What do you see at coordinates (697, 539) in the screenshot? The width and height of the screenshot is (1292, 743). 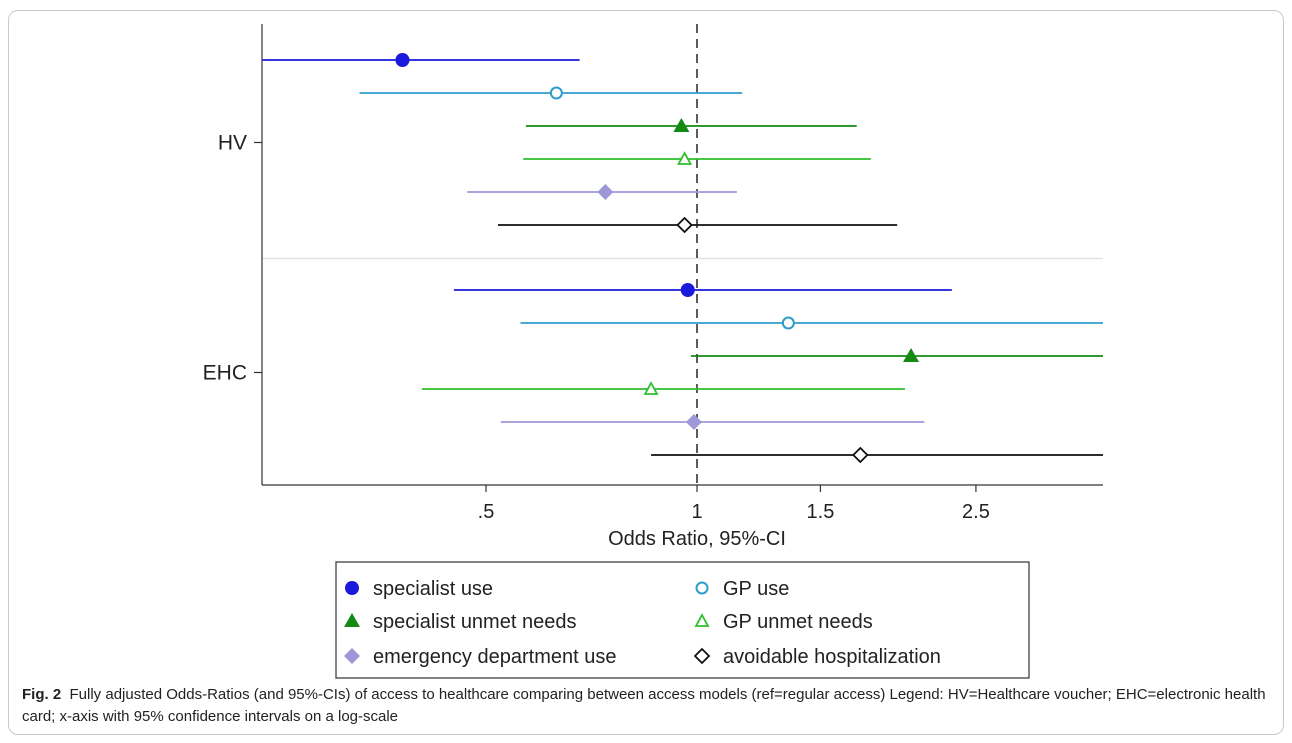 I see `x-axis-title: Odds Ratio, 95%-CI` at bounding box center [697, 539].